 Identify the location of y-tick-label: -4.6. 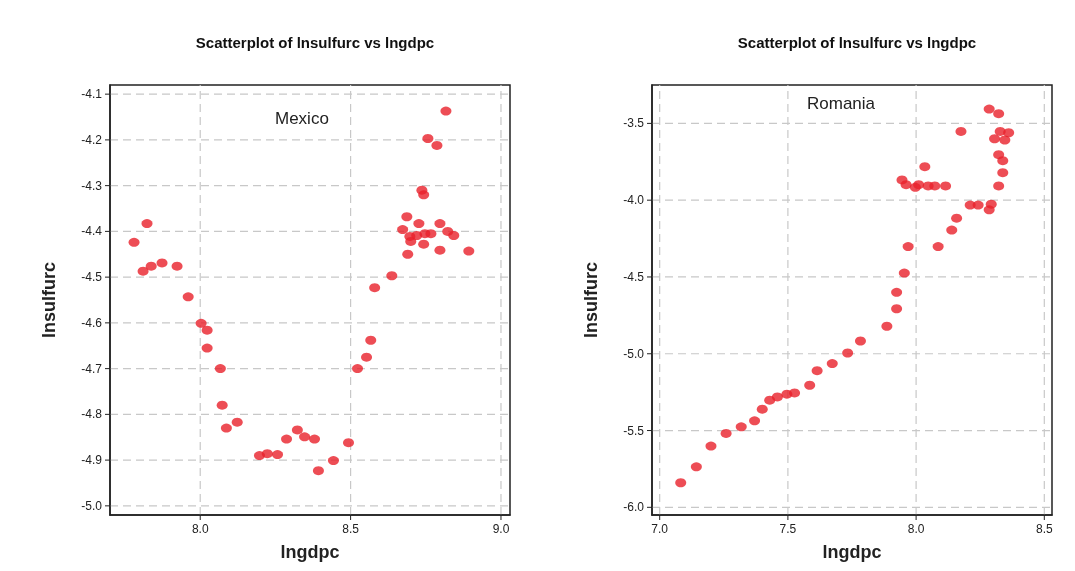
(92, 322).